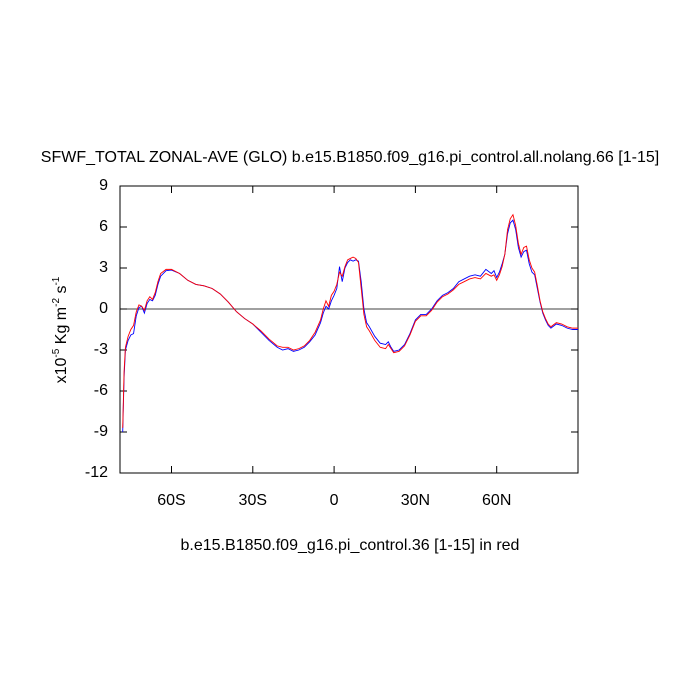 The image size is (700, 700). Describe the element at coordinates (103, 267) in the screenshot. I see `y-tick-label: 3` at that location.